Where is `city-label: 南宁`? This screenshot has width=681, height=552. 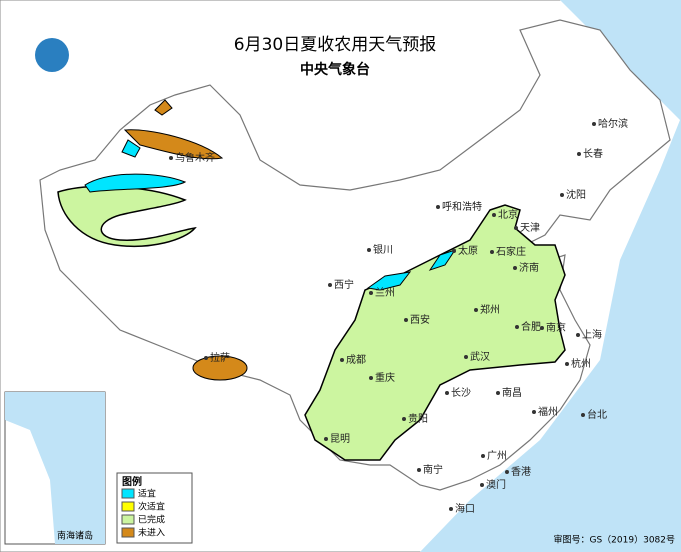 city-label: 南宁 is located at coordinates (433, 469).